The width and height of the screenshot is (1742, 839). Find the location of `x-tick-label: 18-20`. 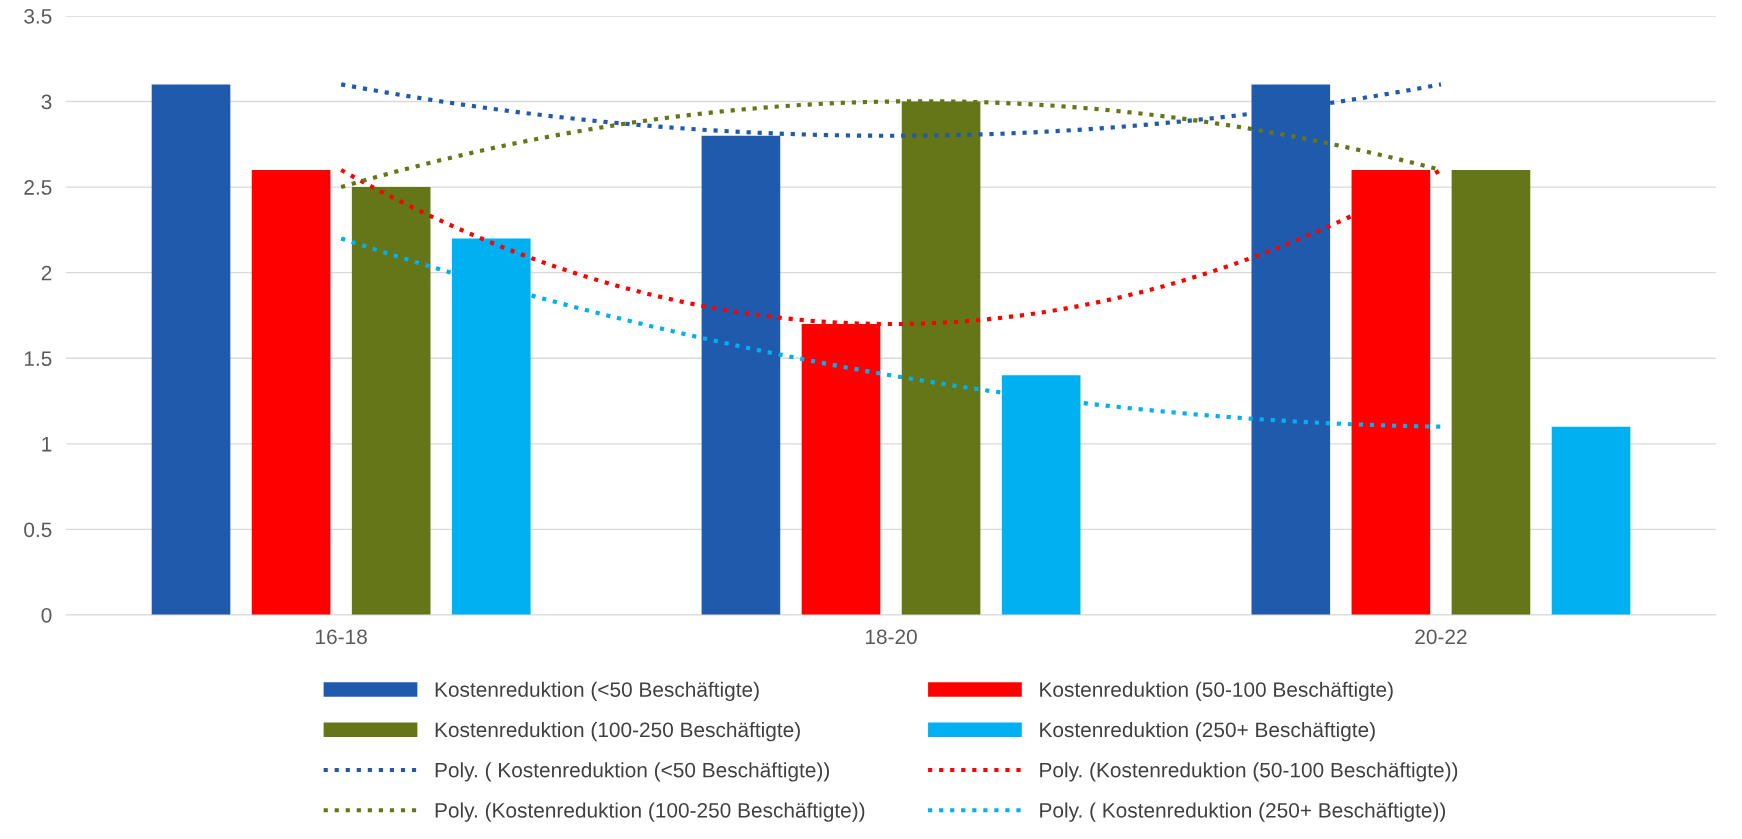

x-tick-label: 18-20 is located at coordinates (891, 637).